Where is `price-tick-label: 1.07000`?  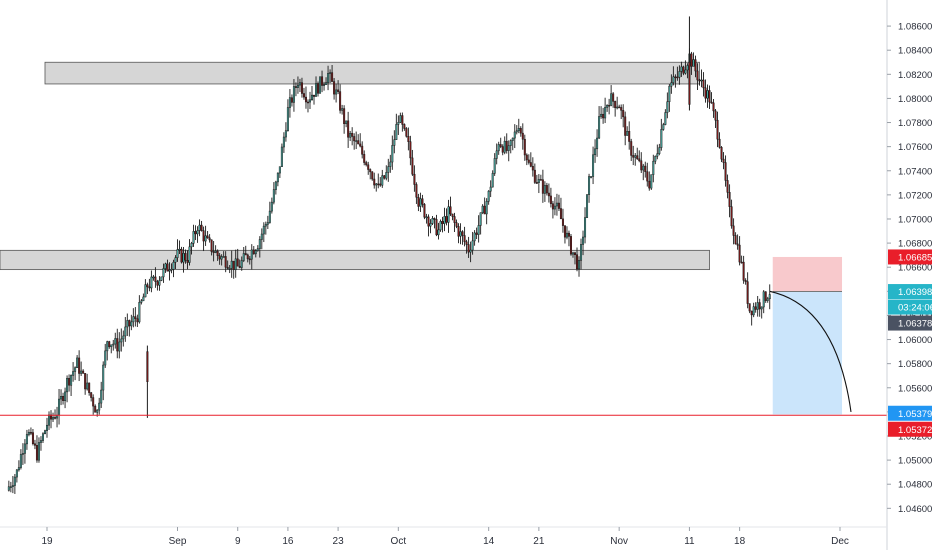 price-tick-label: 1.07000 is located at coordinates (915, 219).